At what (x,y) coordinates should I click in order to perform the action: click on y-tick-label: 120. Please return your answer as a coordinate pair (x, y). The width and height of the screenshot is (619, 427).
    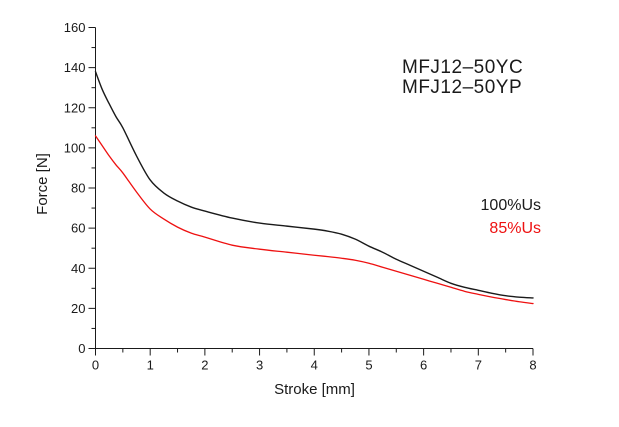
    Looking at the image, I should click on (75, 107).